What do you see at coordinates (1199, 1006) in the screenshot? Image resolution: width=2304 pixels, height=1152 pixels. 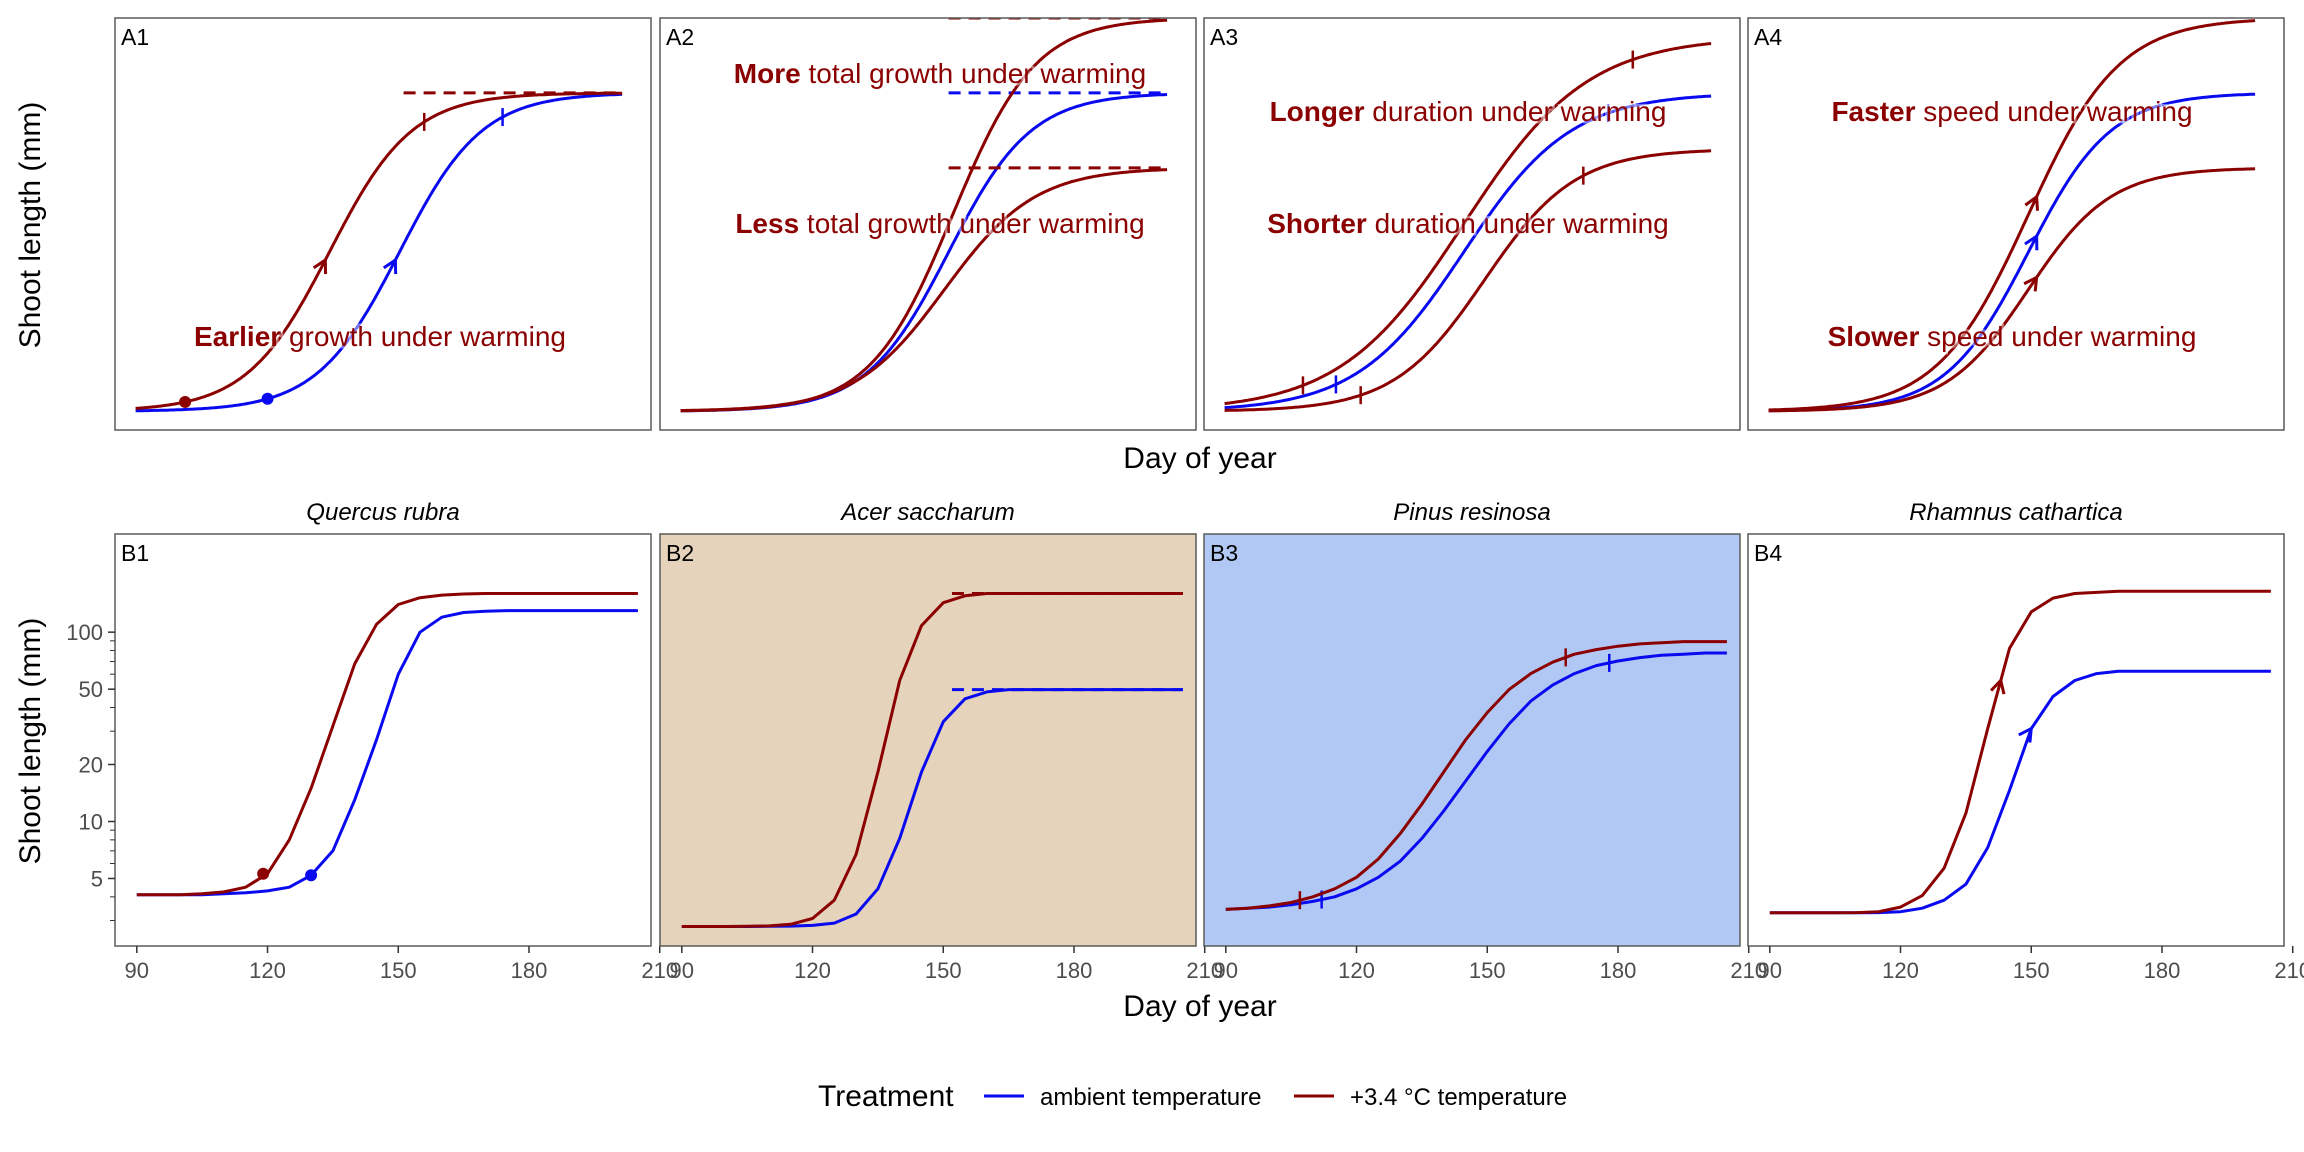 I see `bottom-x-axis-label: Day of year` at bounding box center [1199, 1006].